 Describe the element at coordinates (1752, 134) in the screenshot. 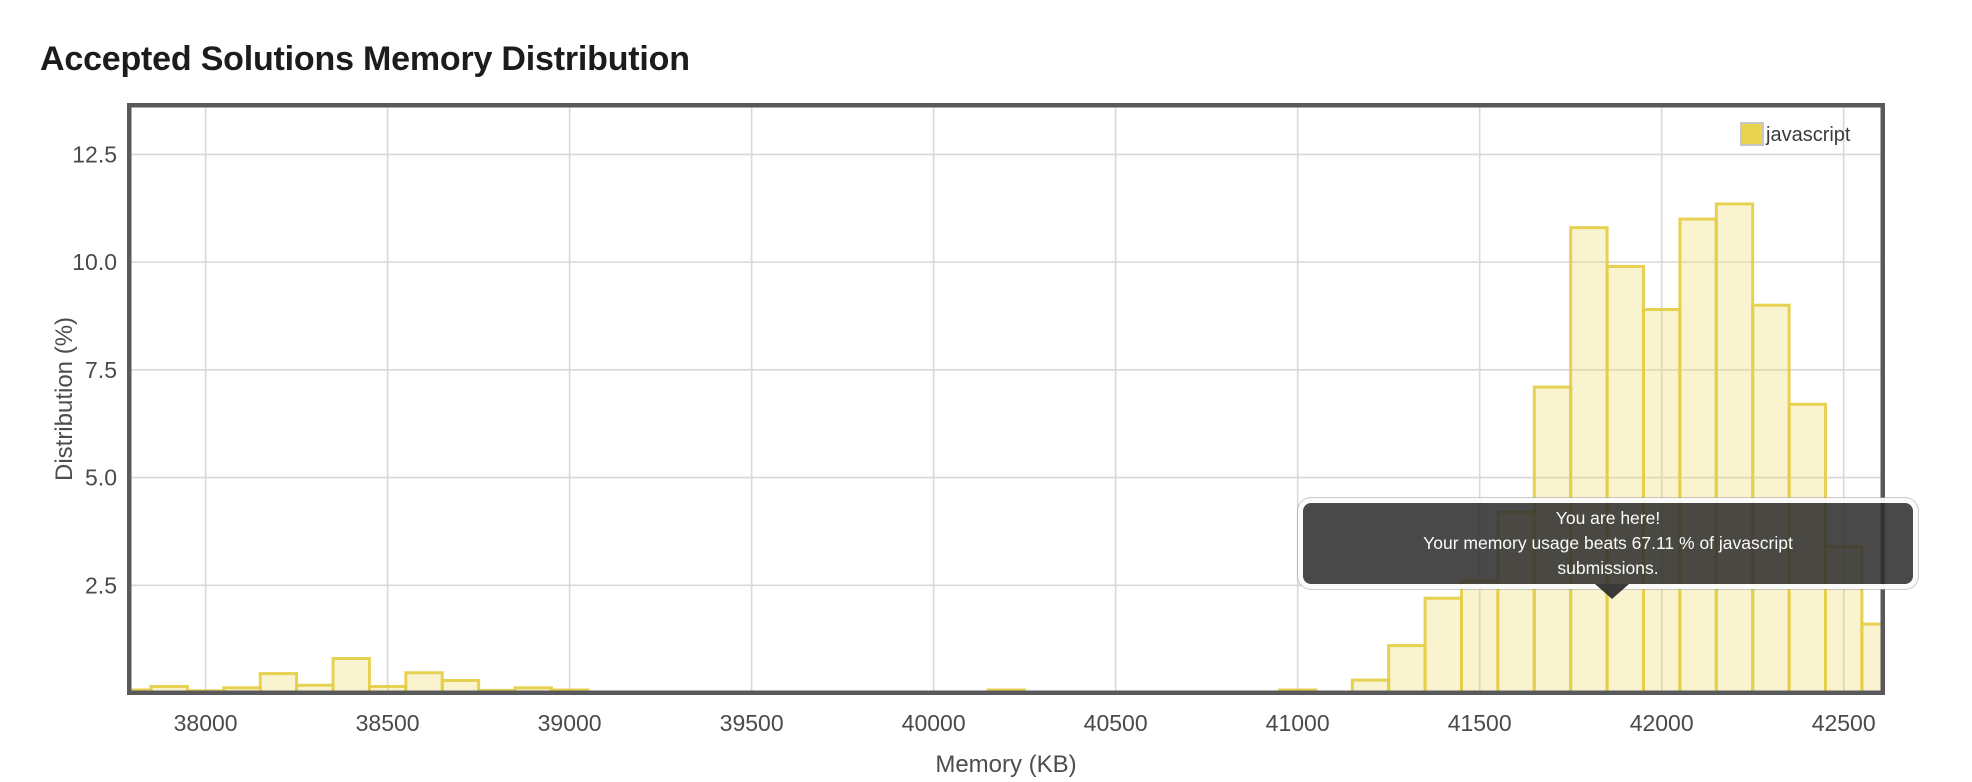

I see `legend-swatch-icon` at that location.